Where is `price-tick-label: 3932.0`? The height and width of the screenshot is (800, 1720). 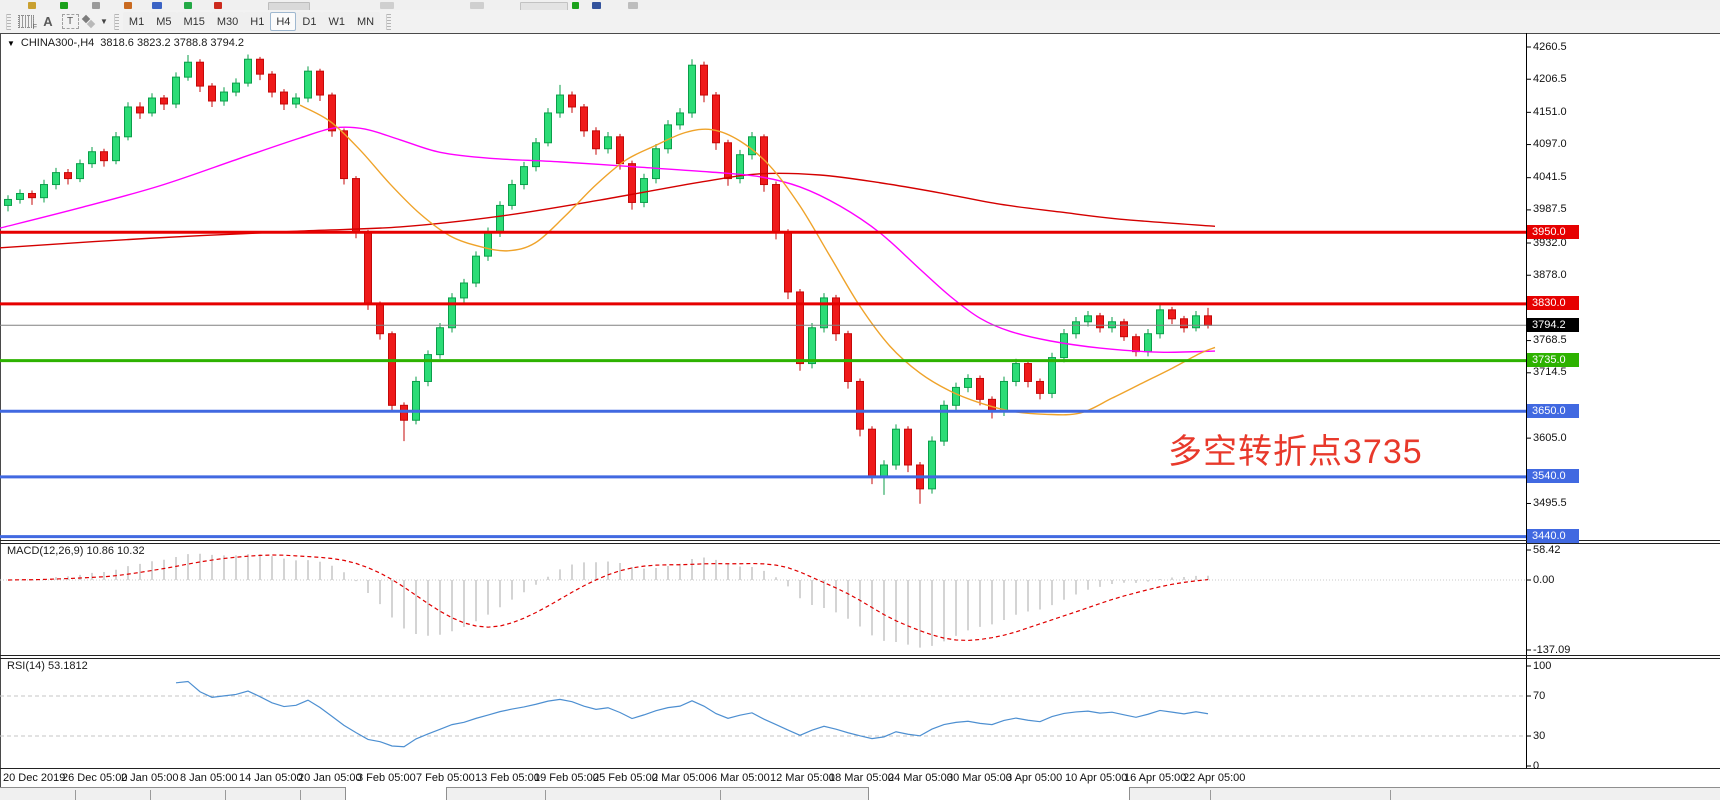 price-tick-label: 3932.0 is located at coordinates (1550, 242).